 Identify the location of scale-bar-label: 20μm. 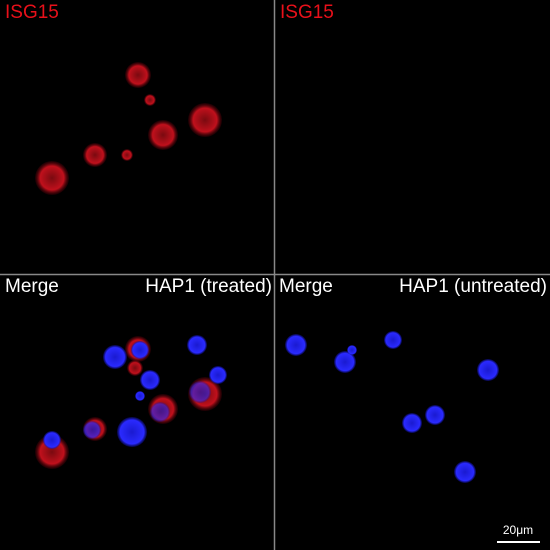
(518, 530).